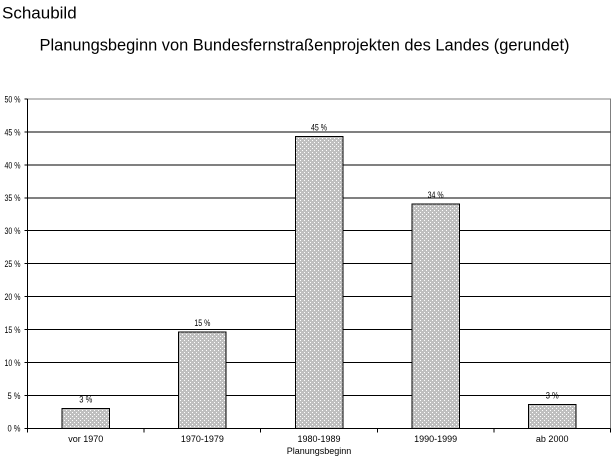 The image size is (616, 470). What do you see at coordinates (85, 439) in the screenshot?
I see `svg-text: vor 1970` at bounding box center [85, 439].